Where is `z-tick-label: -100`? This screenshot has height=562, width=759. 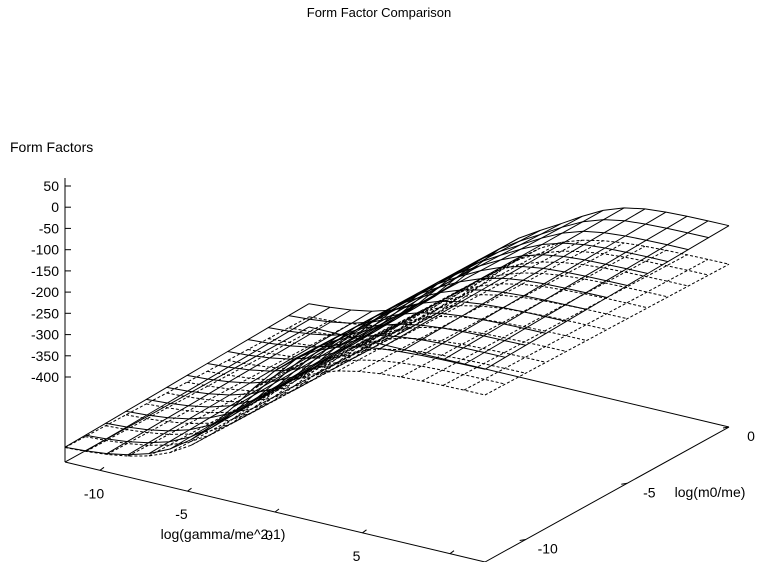 z-tick-label: -100 is located at coordinates (45, 250).